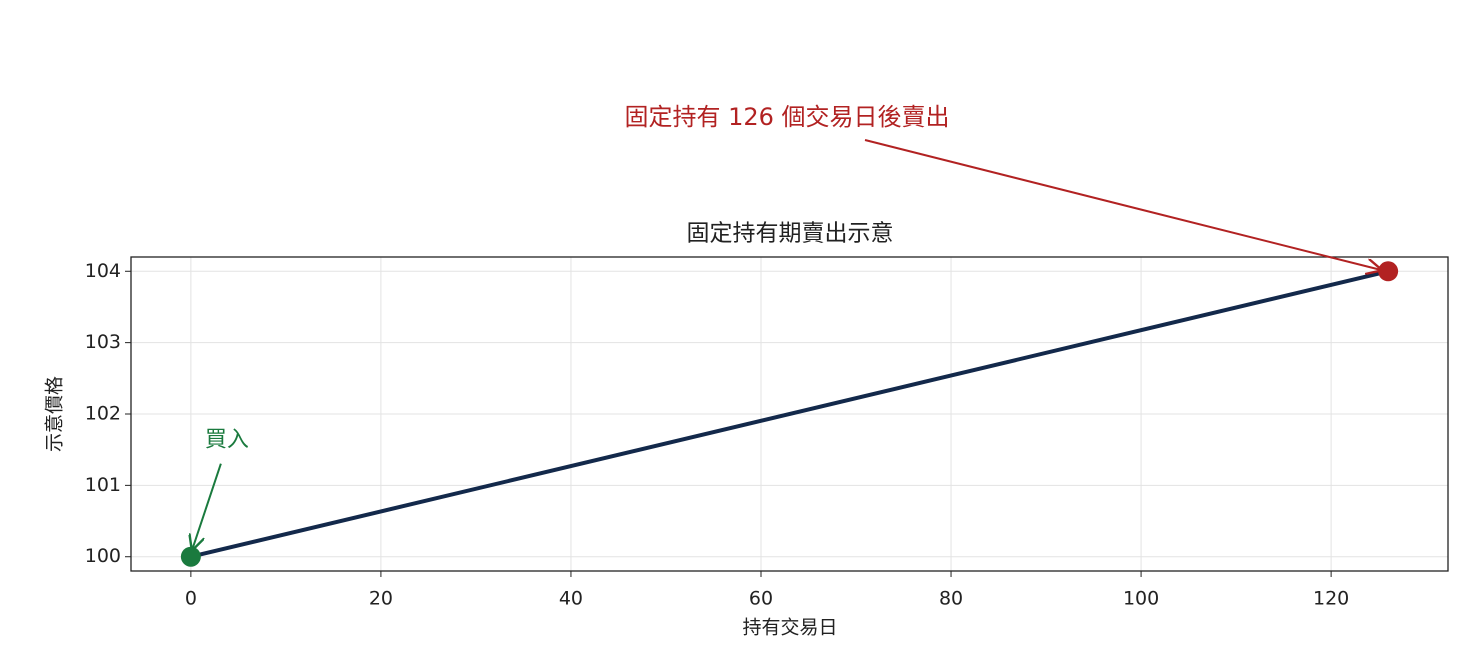  I want to click on annotation: 買入, so click(227, 440).